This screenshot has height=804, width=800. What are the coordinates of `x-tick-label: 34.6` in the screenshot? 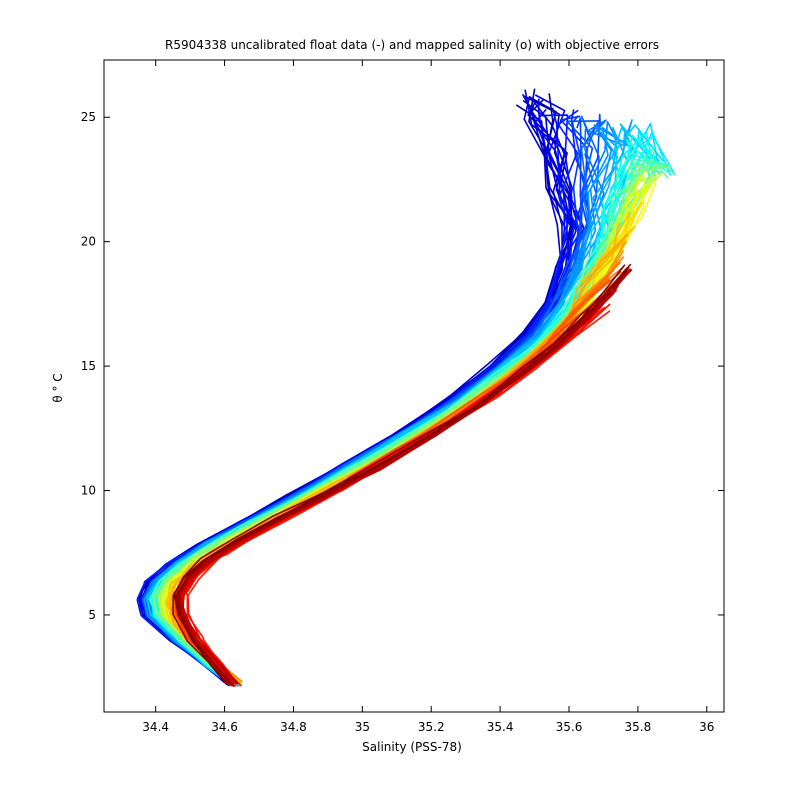 It's located at (224, 727).